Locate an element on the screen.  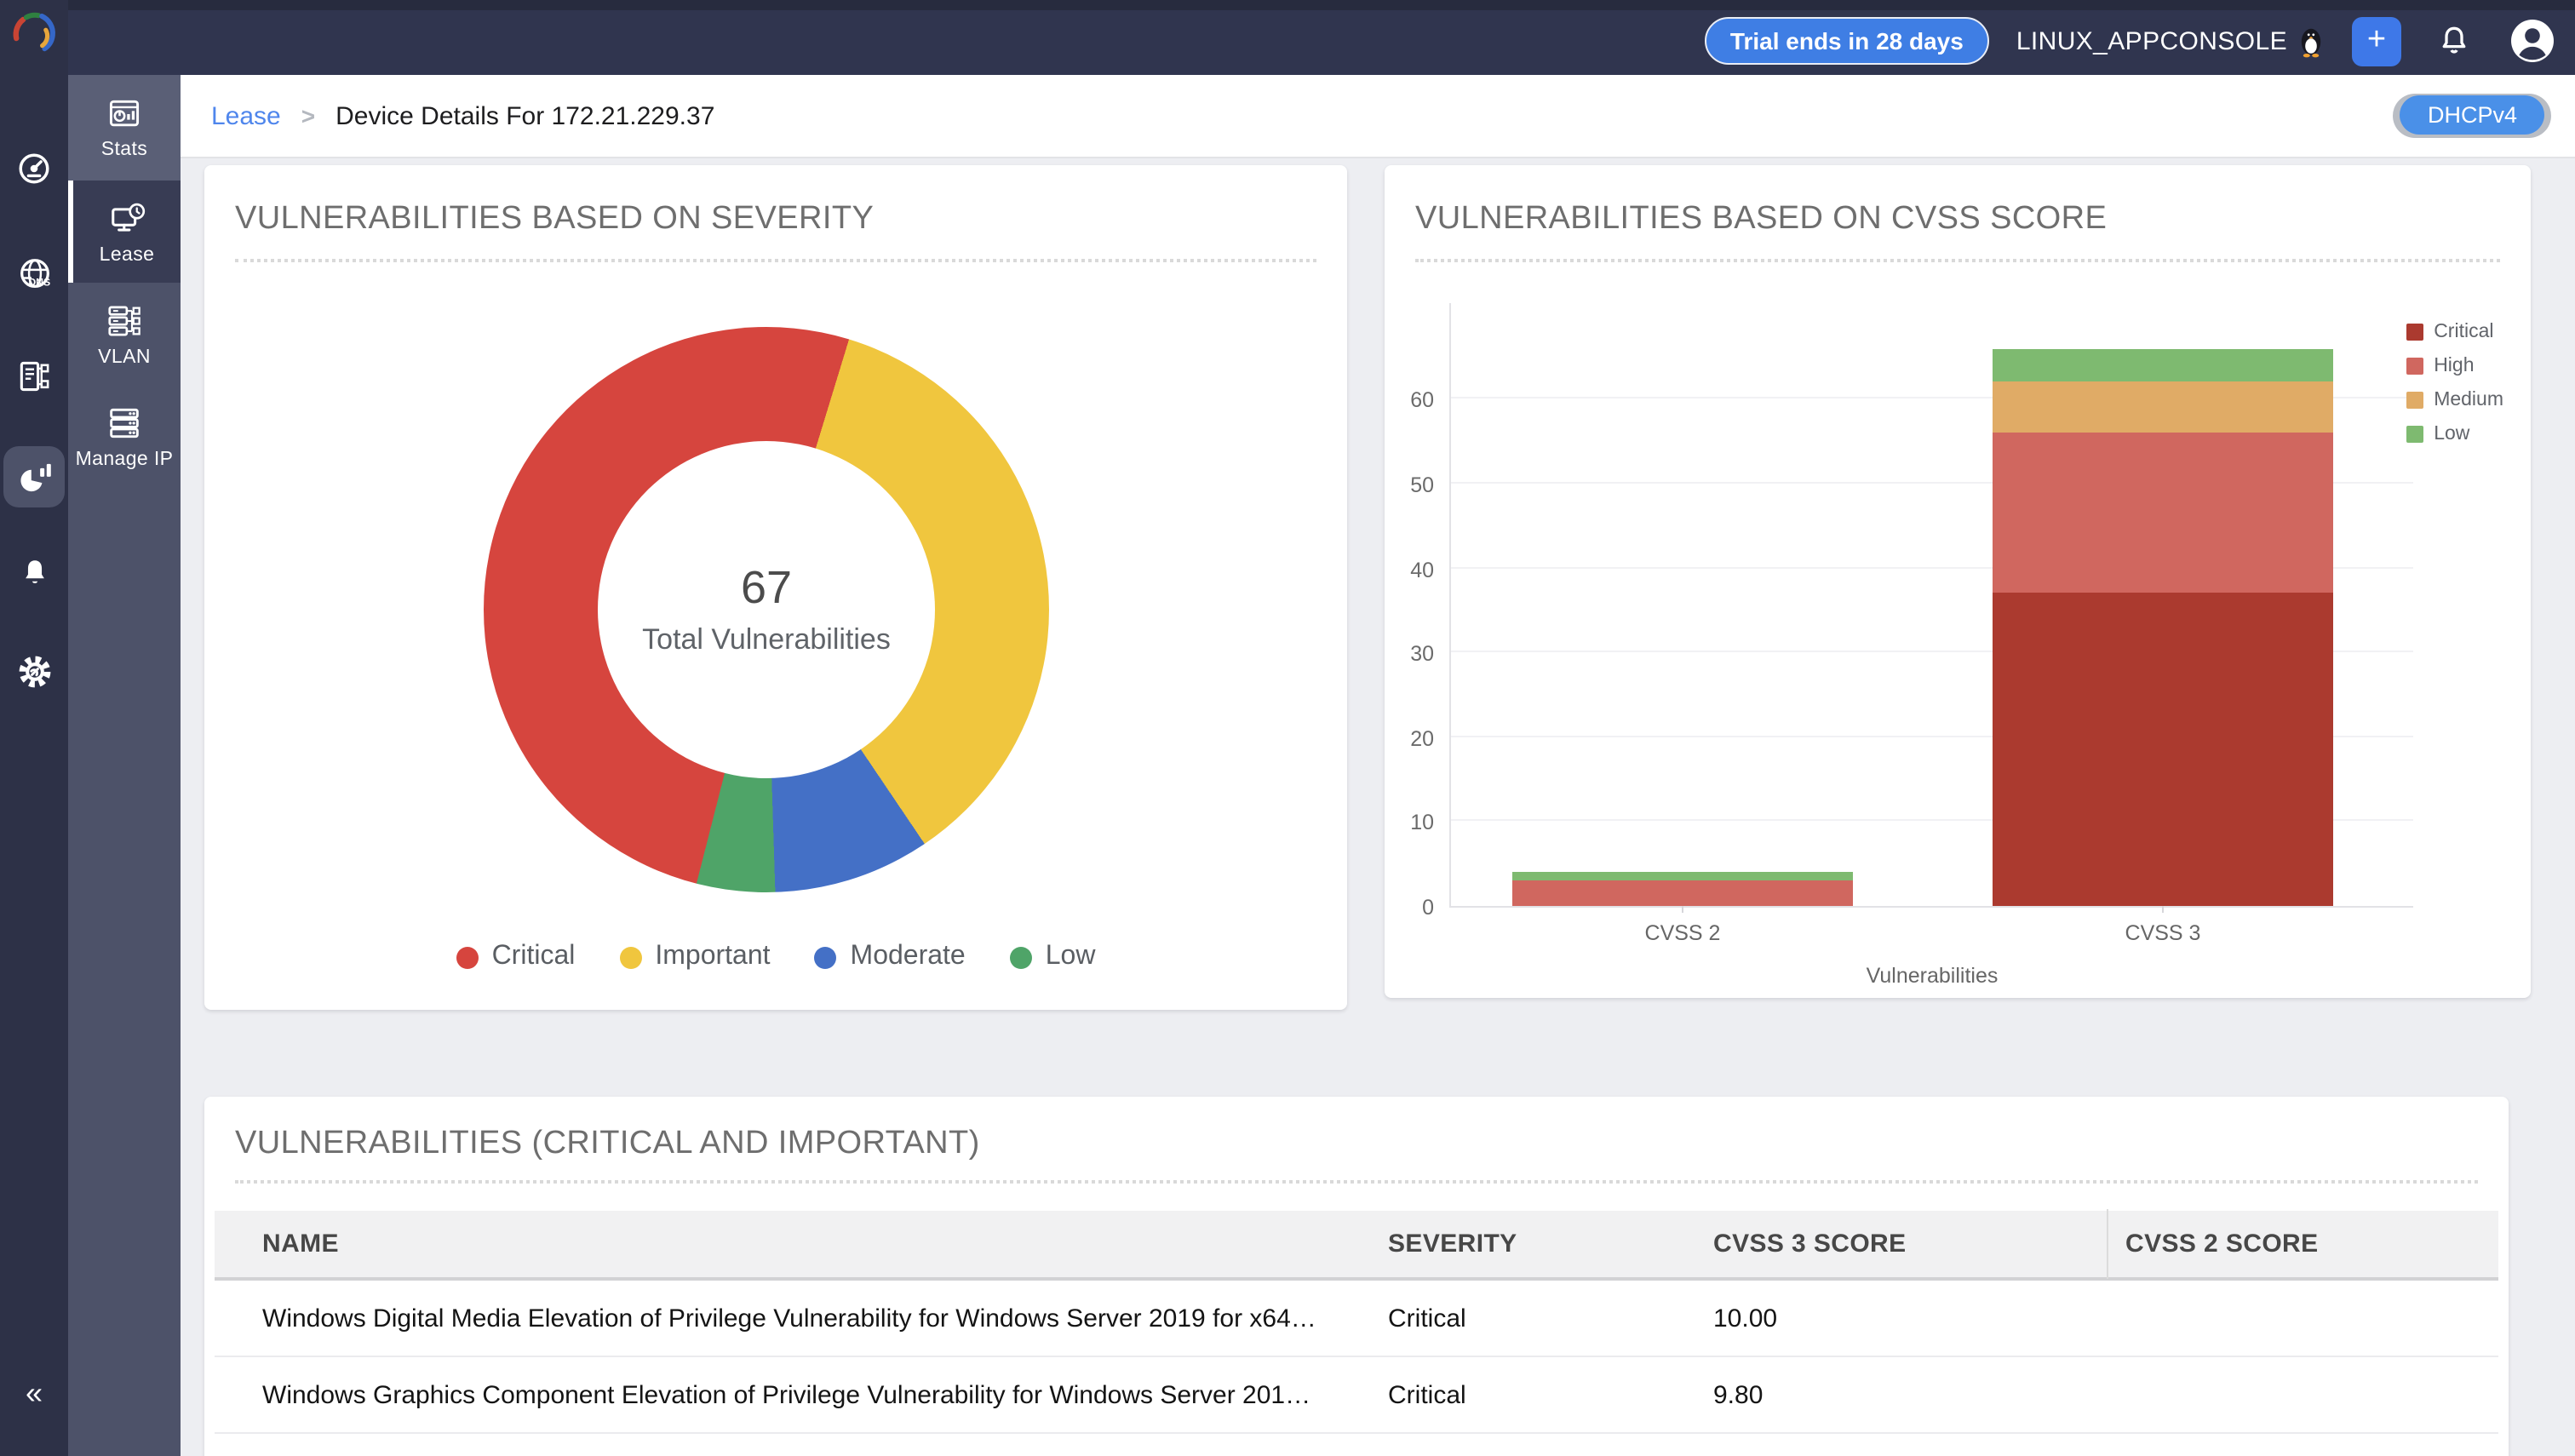
legend-swatch-critical is located at coordinates (2415, 332).